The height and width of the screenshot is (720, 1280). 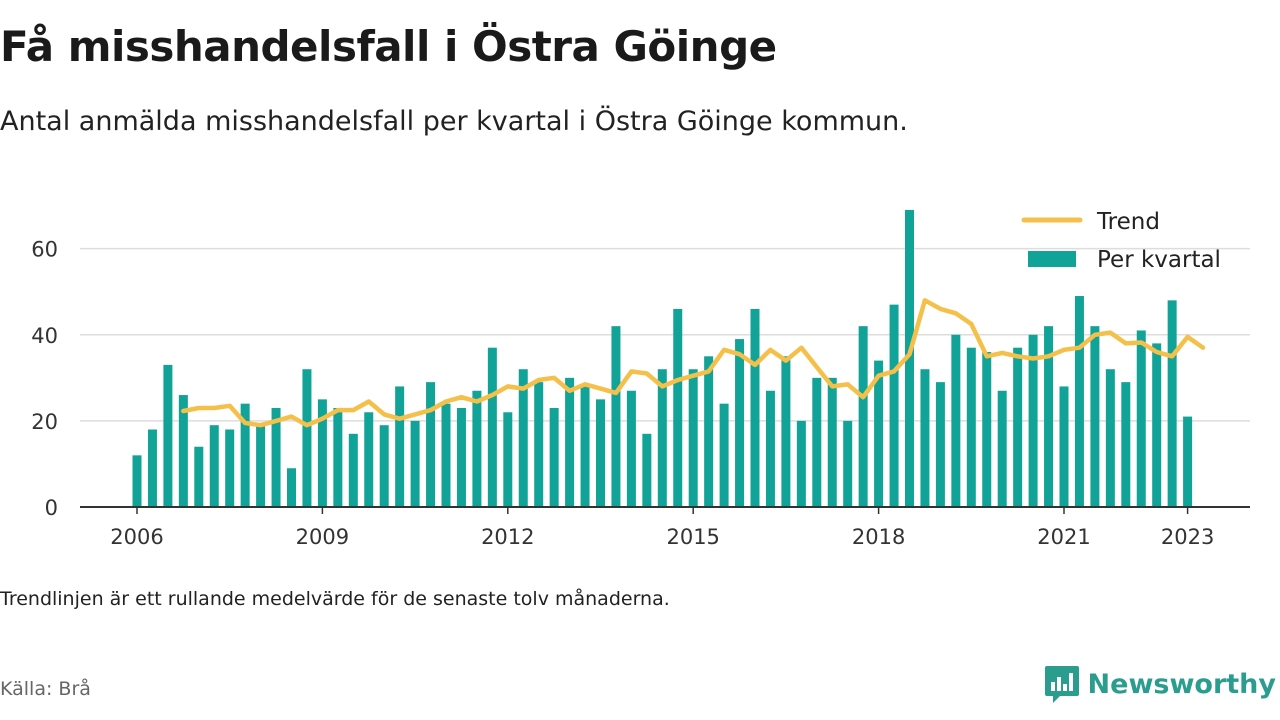 What do you see at coordinates (1061, 684) in the screenshot?
I see `newsworthy-logo-icon` at bounding box center [1061, 684].